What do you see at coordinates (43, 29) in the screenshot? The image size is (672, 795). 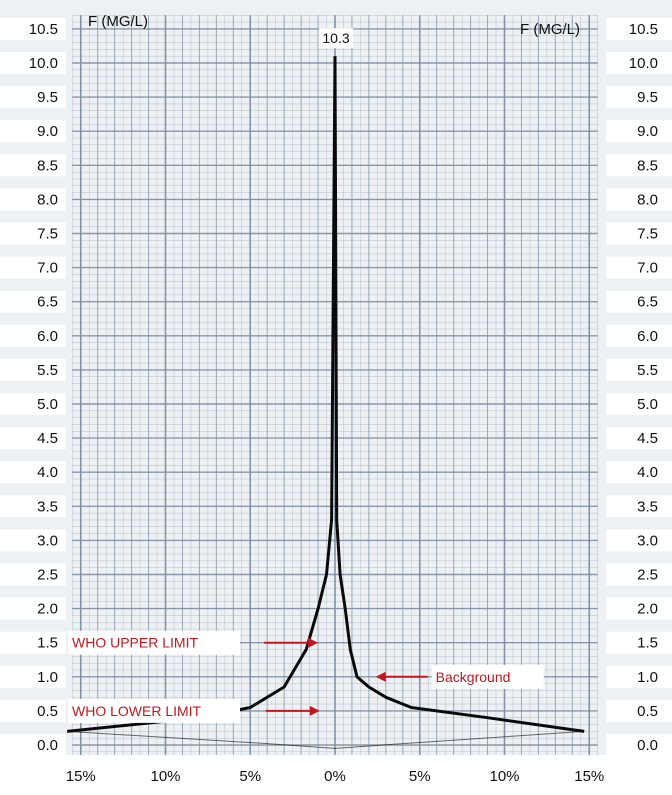 I see `y-tick-label-left: 10.5` at bounding box center [43, 29].